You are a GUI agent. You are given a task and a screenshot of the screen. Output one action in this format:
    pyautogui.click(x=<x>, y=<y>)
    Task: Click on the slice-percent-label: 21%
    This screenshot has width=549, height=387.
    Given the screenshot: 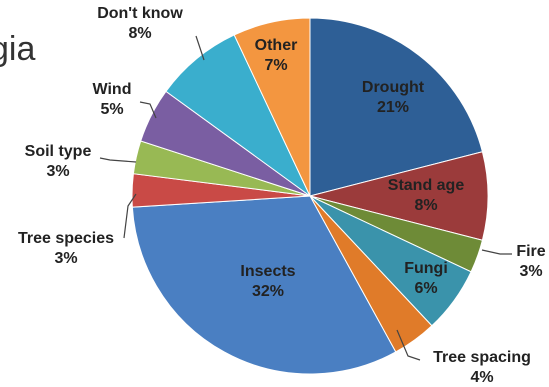 What is the action you would take?
    pyautogui.click(x=393, y=107)
    